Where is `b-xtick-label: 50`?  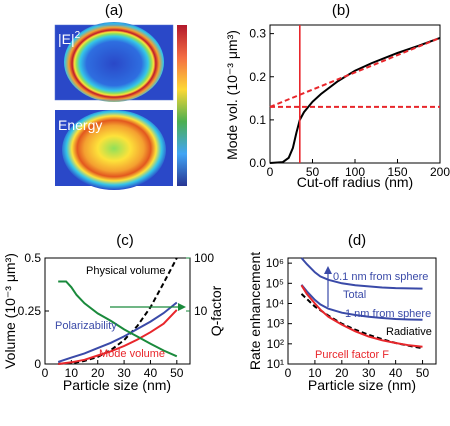 b-xtick-label: 50 is located at coordinates (313, 172).